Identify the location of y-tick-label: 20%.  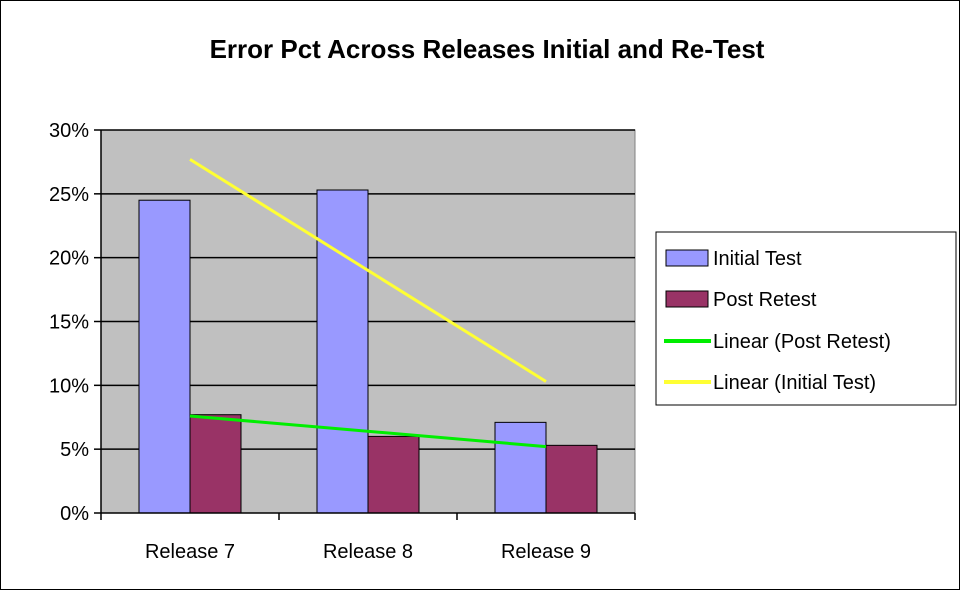
(69, 259).